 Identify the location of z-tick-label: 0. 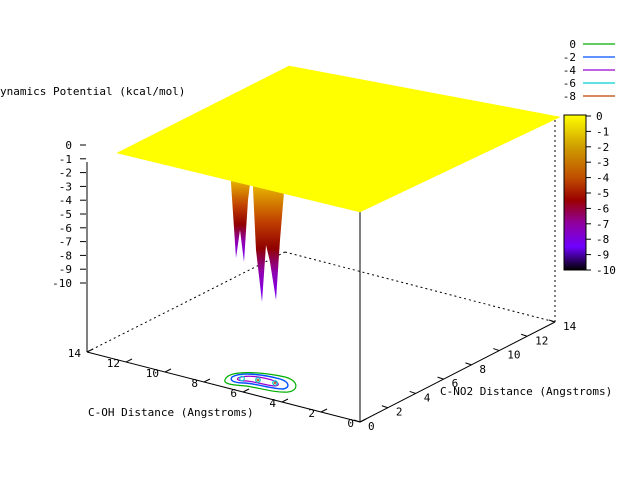
(68, 145).